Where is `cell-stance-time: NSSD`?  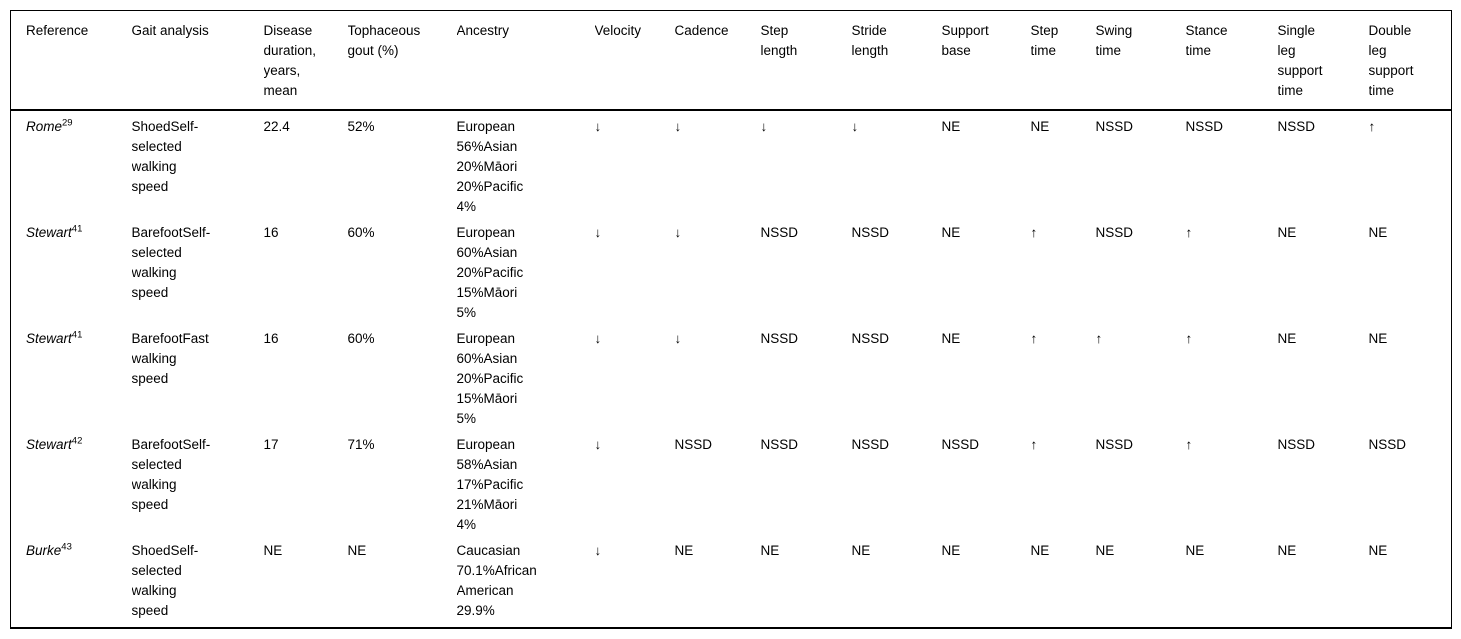
cell-stance-time: NSSD is located at coordinates (1204, 126).